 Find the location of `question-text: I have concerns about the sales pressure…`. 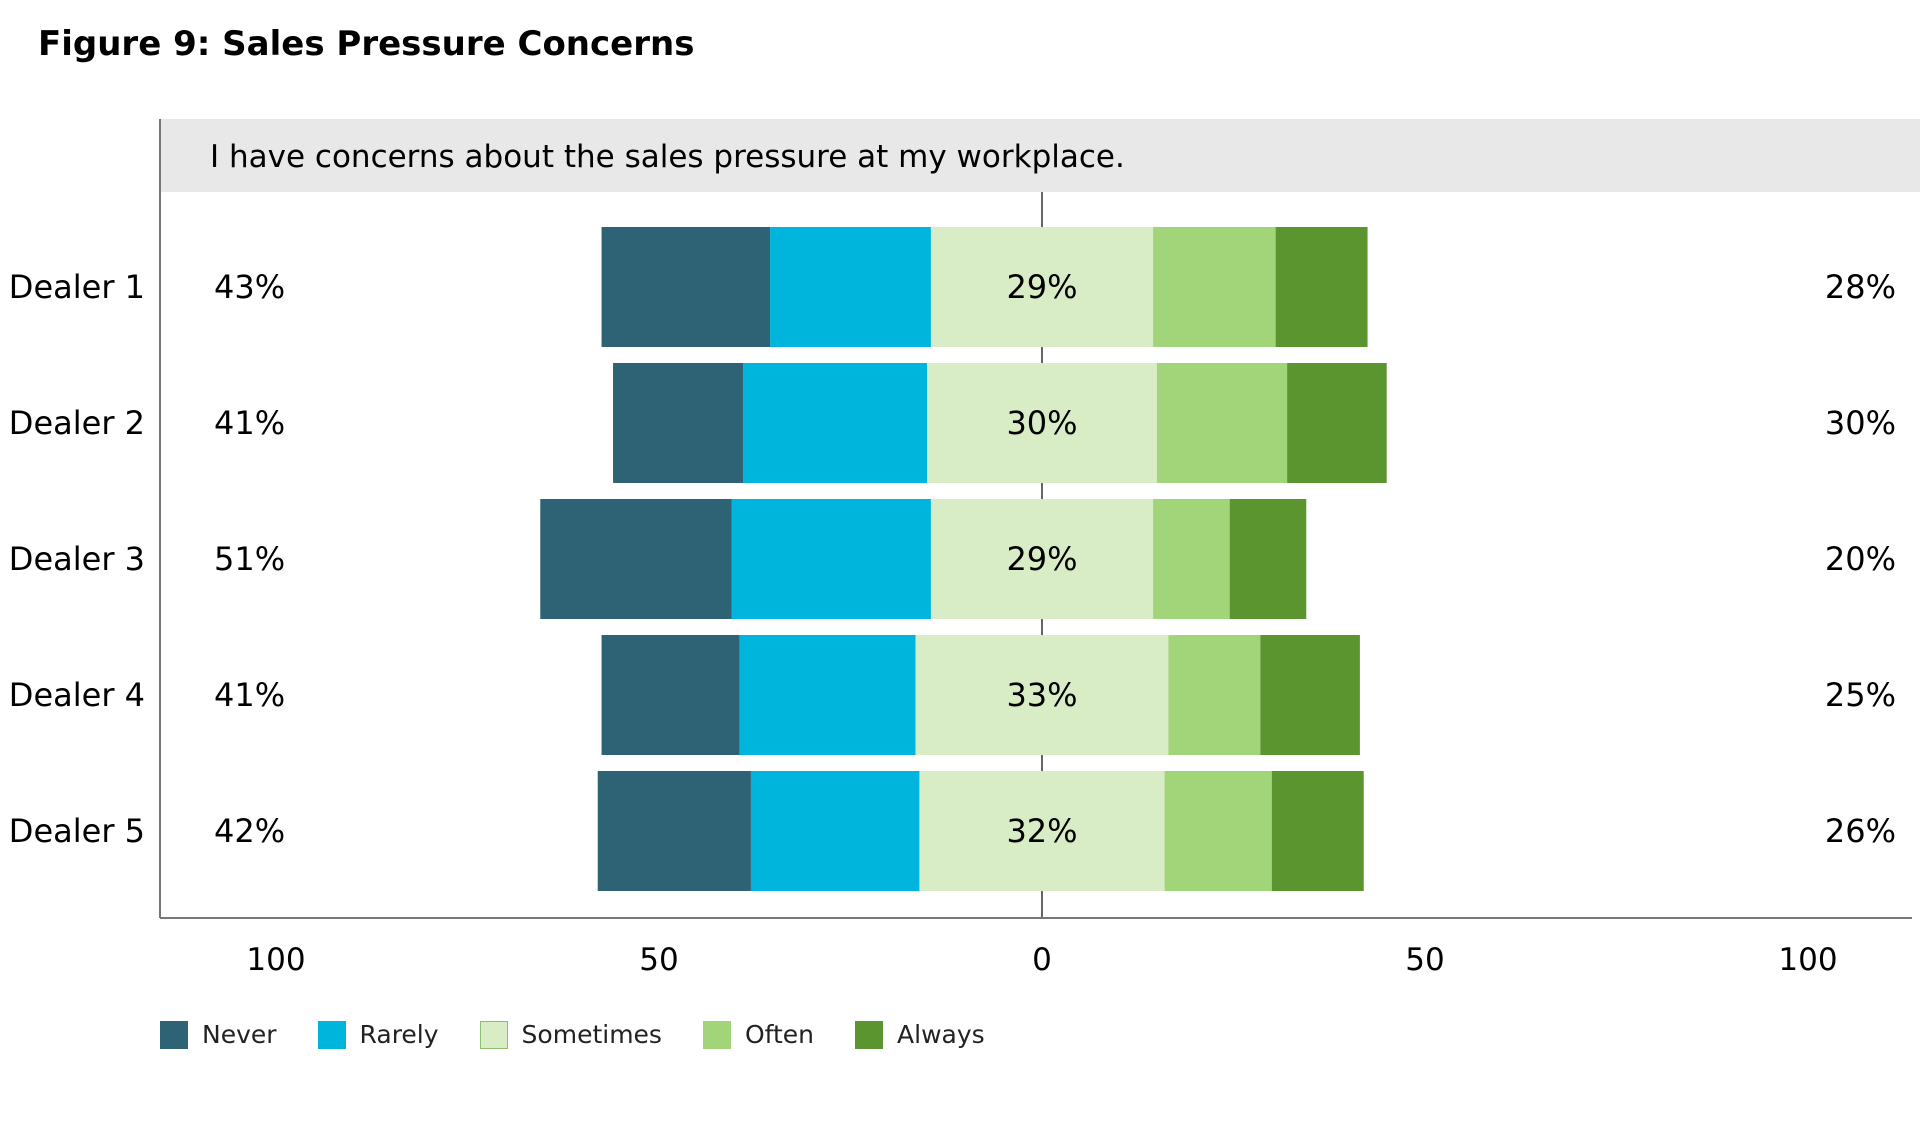

question-text: I have concerns about the sales pressure… is located at coordinates (667, 157).